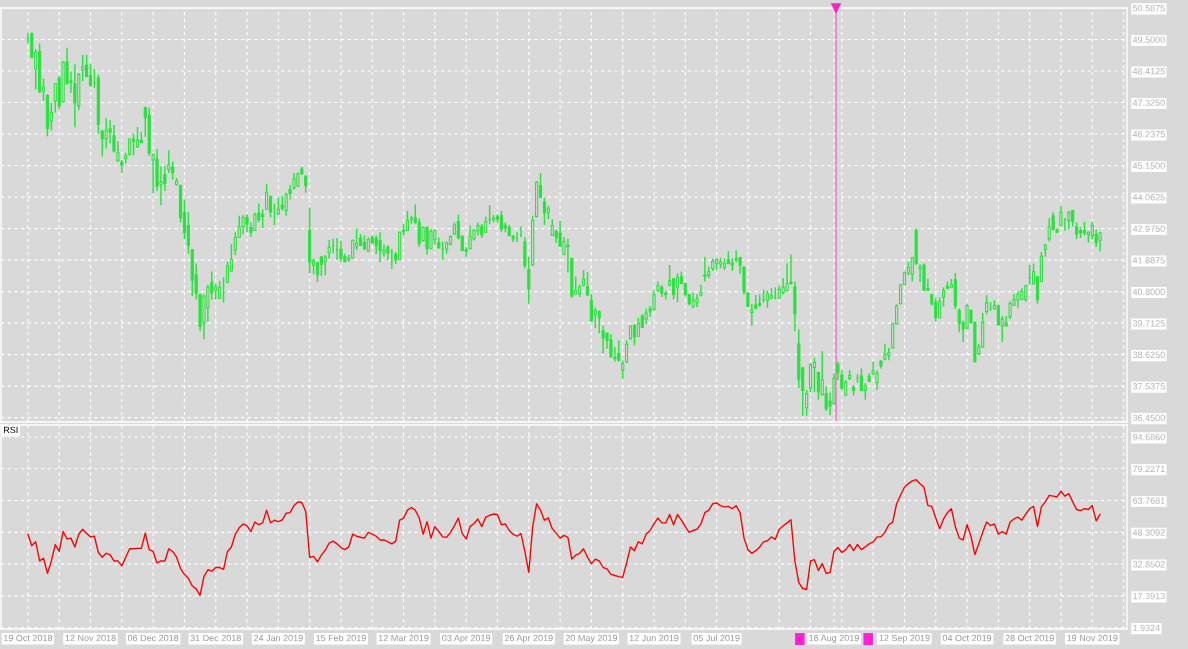 The image size is (1188, 649). Describe the element at coordinates (904, 638) in the screenshot. I see `x-tick-label: 12 Sep 2019` at that location.